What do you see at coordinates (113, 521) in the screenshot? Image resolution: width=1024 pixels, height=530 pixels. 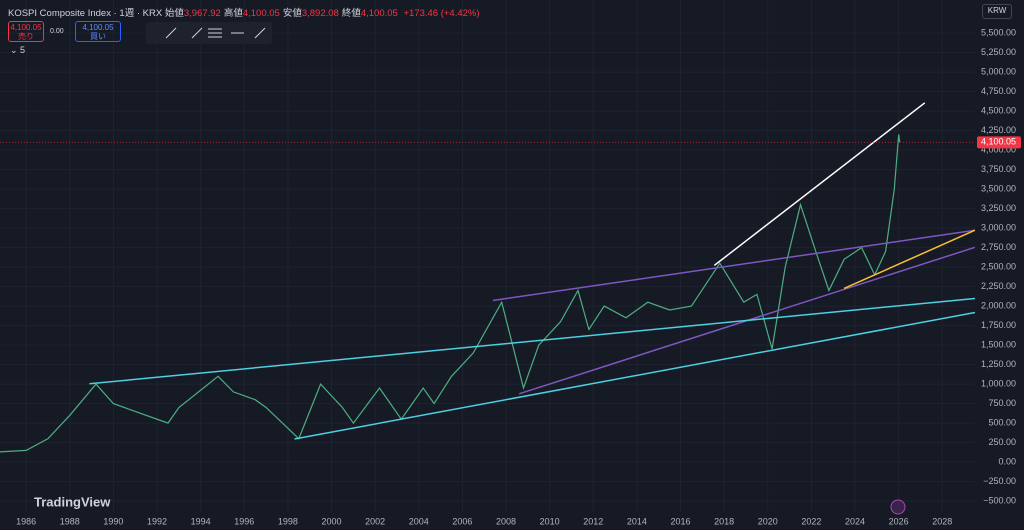 I see `x-tick-label: 1990` at bounding box center [113, 521].